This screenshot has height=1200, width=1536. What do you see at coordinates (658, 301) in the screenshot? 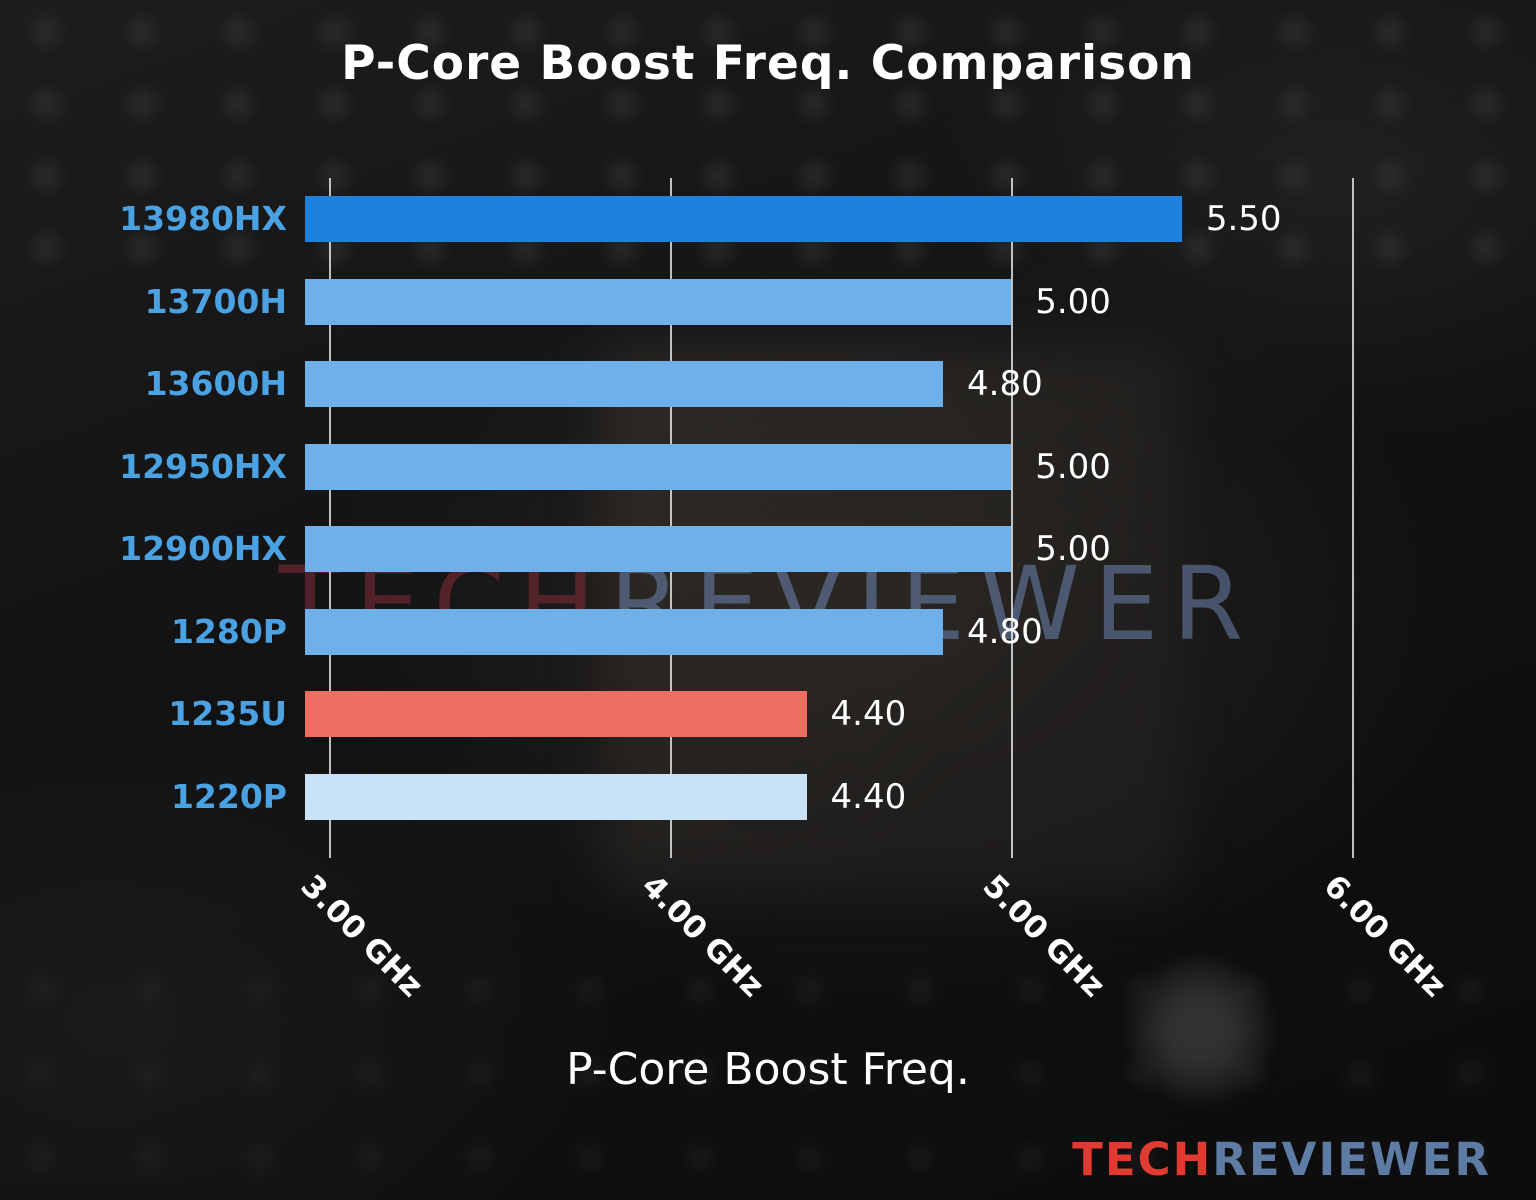
I see `bar-13700h` at bounding box center [658, 301].